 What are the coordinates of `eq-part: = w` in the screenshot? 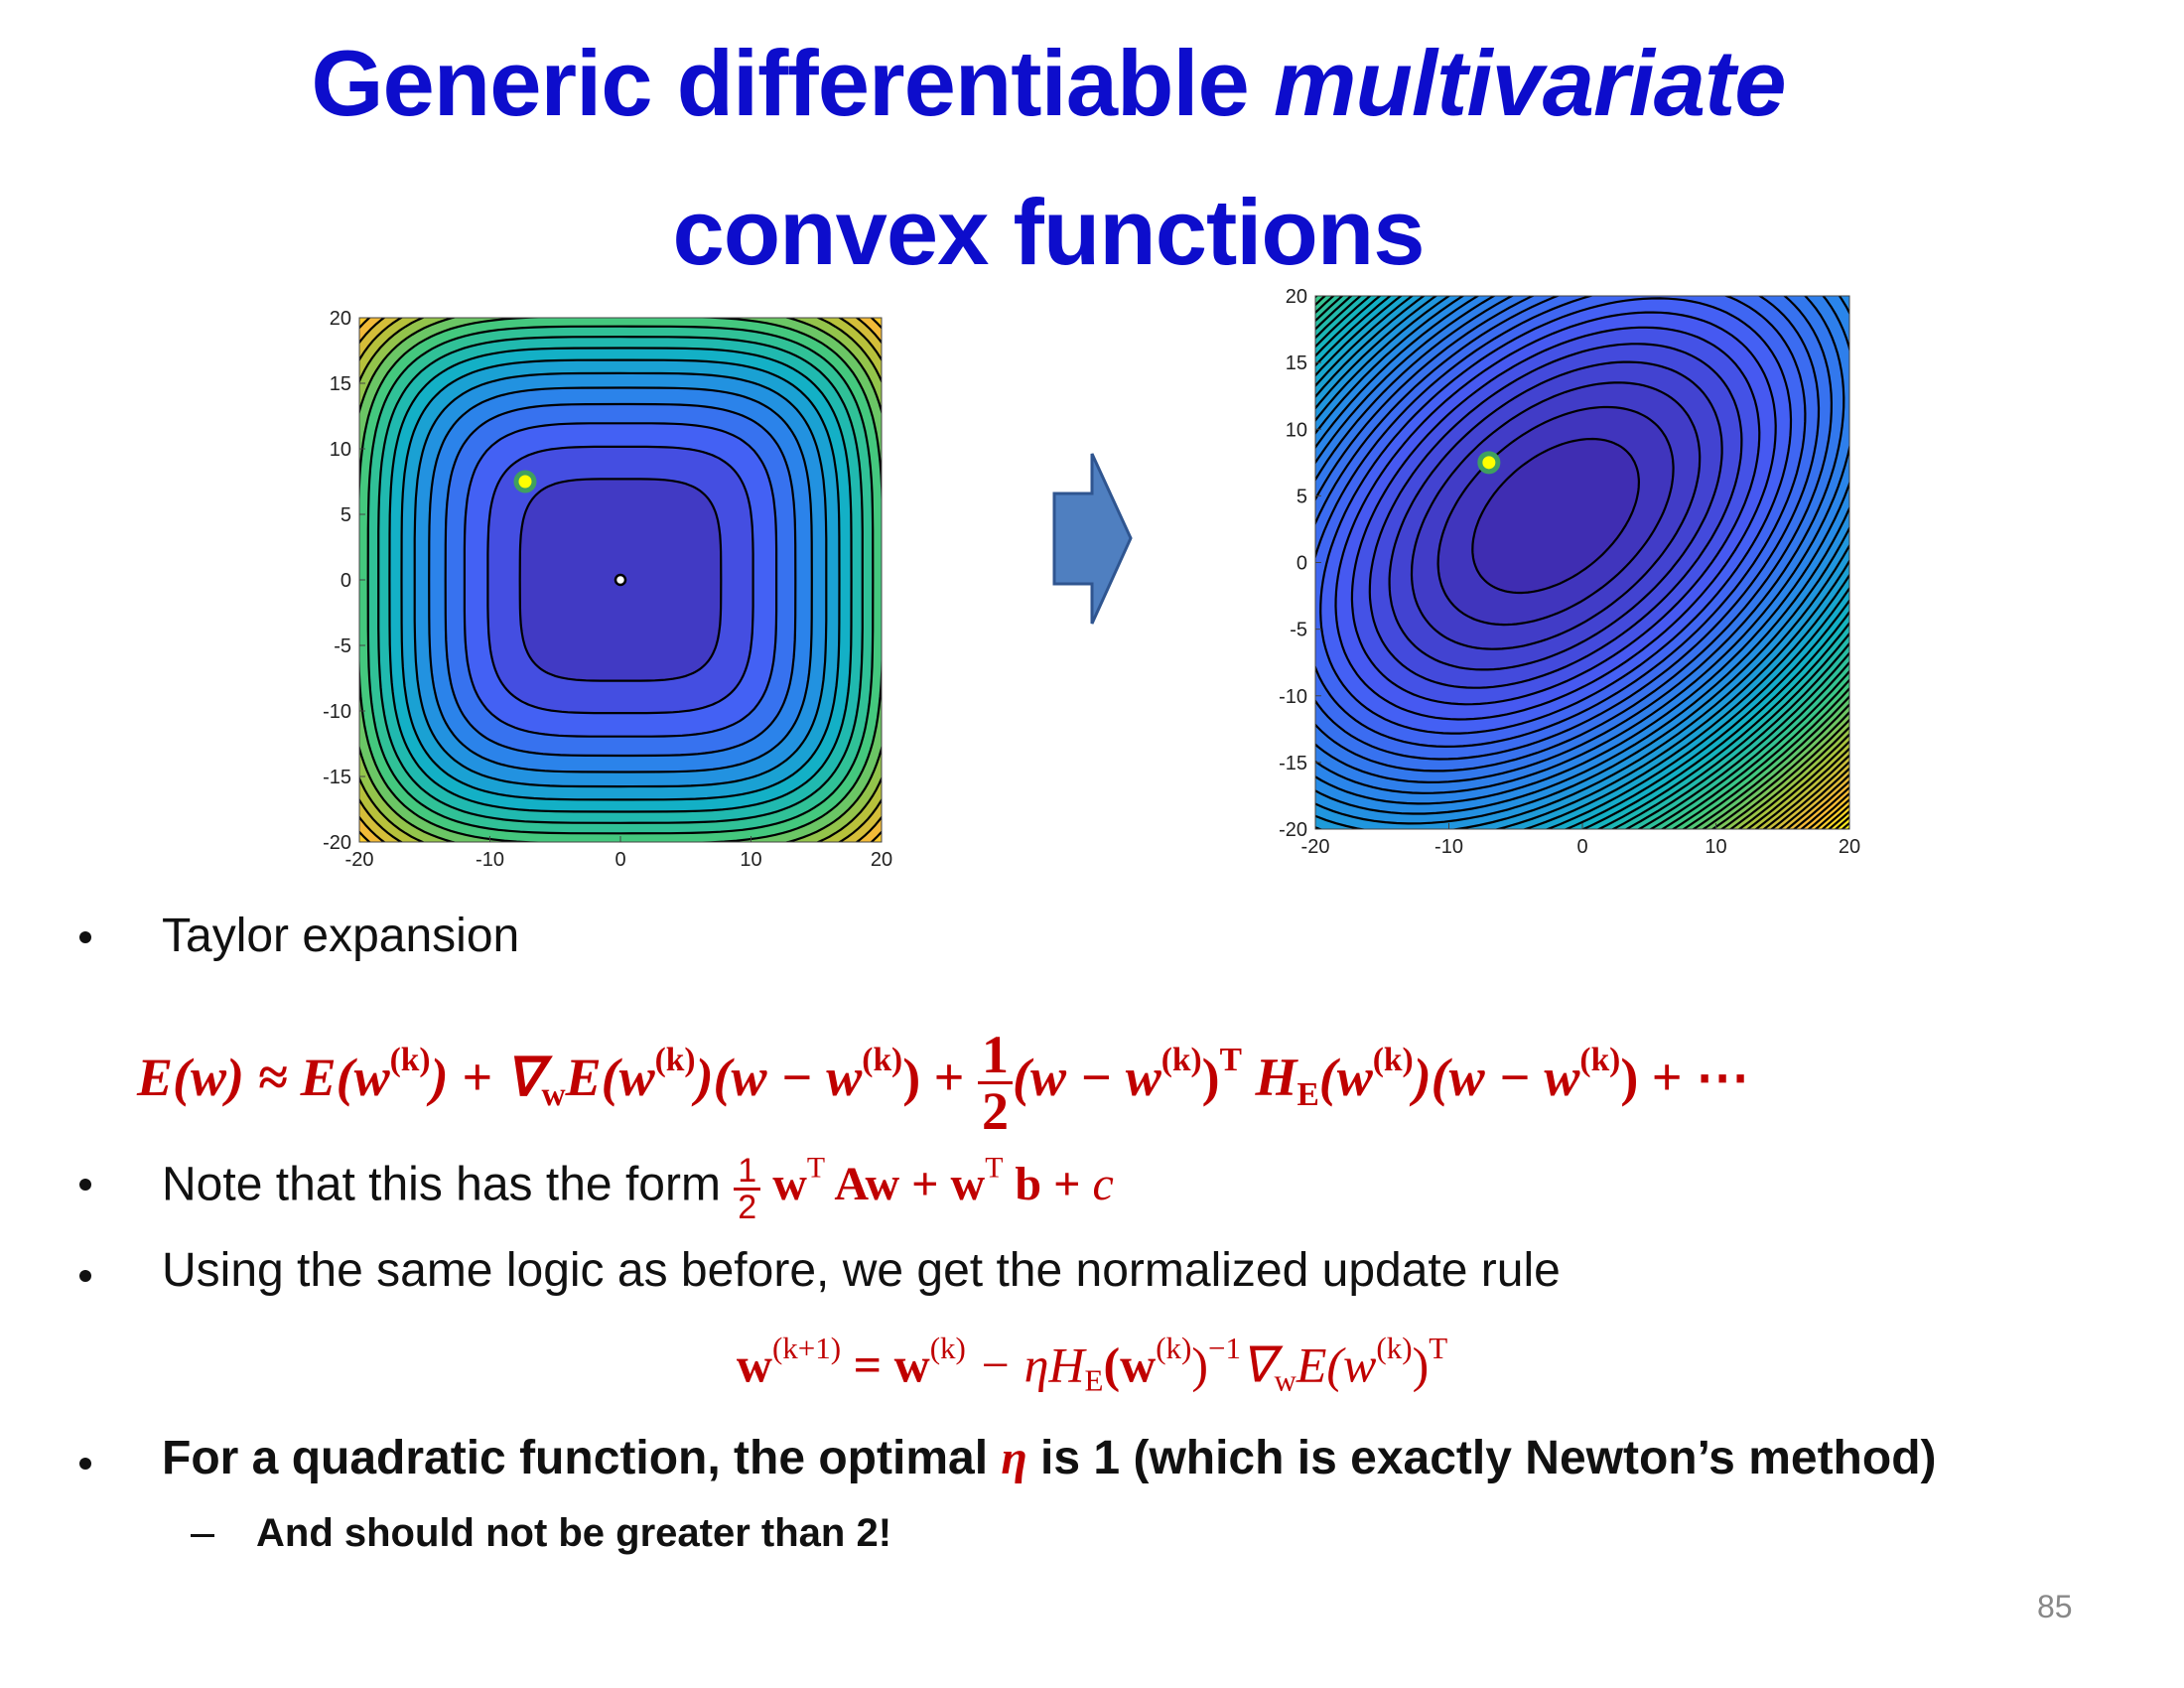 It's located at (885, 1364).